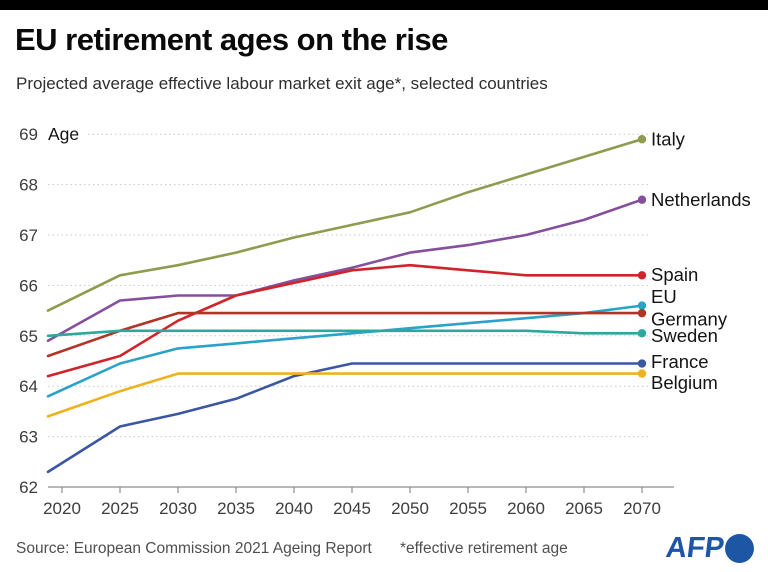  Describe the element at coordinates (689, 319) in the screenshot. I see `series-label-germany: Germany` at that location.